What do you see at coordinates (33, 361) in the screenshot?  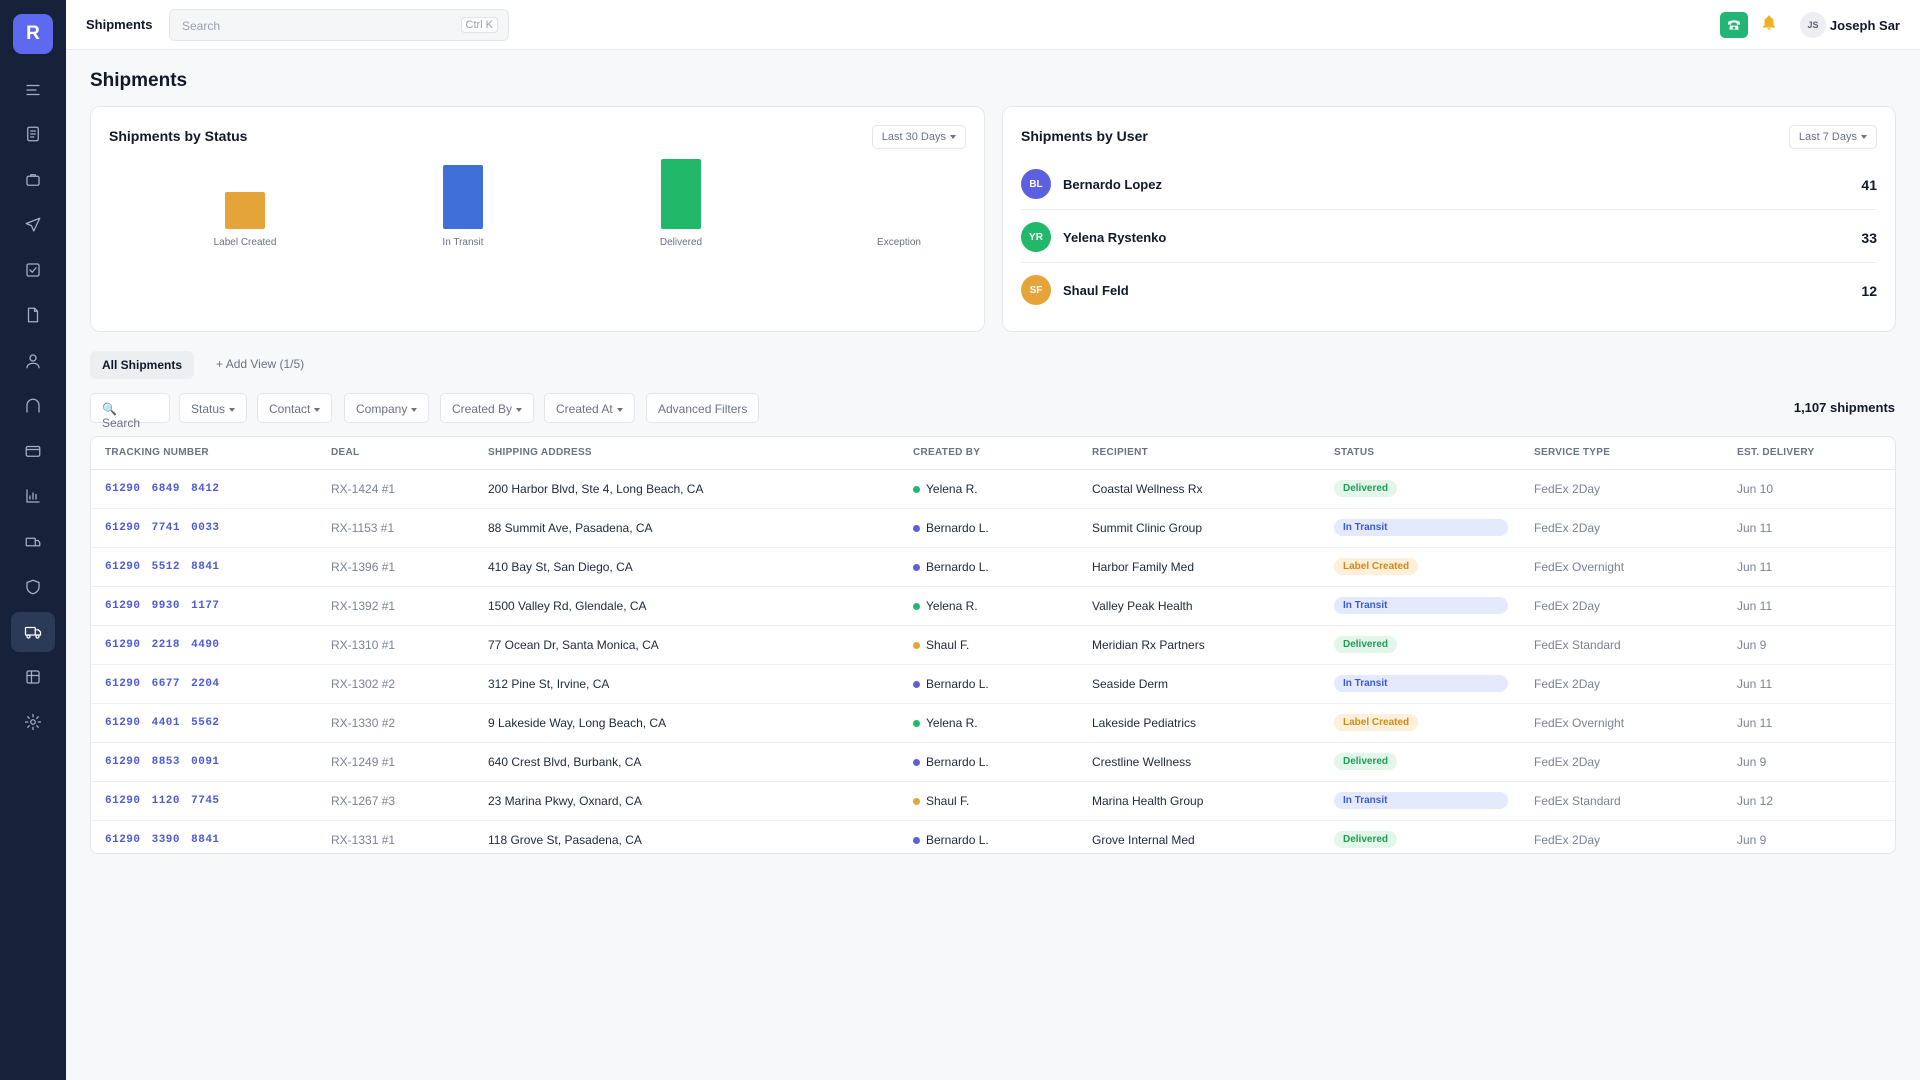 I see `sidebar-item-user` at bounding box center [33, 361].